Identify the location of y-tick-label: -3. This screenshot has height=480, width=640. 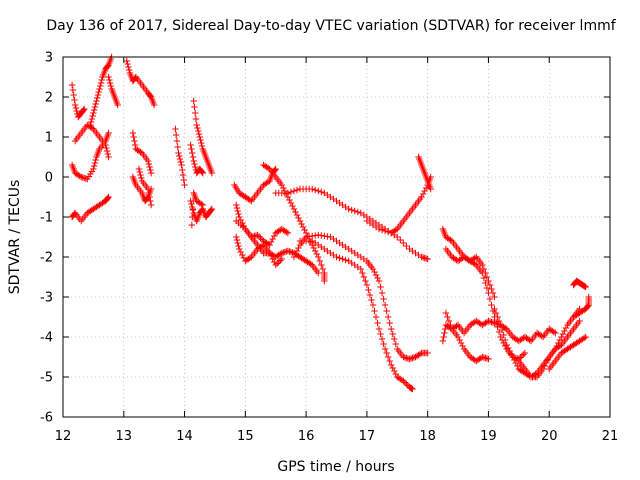
(46, 298).